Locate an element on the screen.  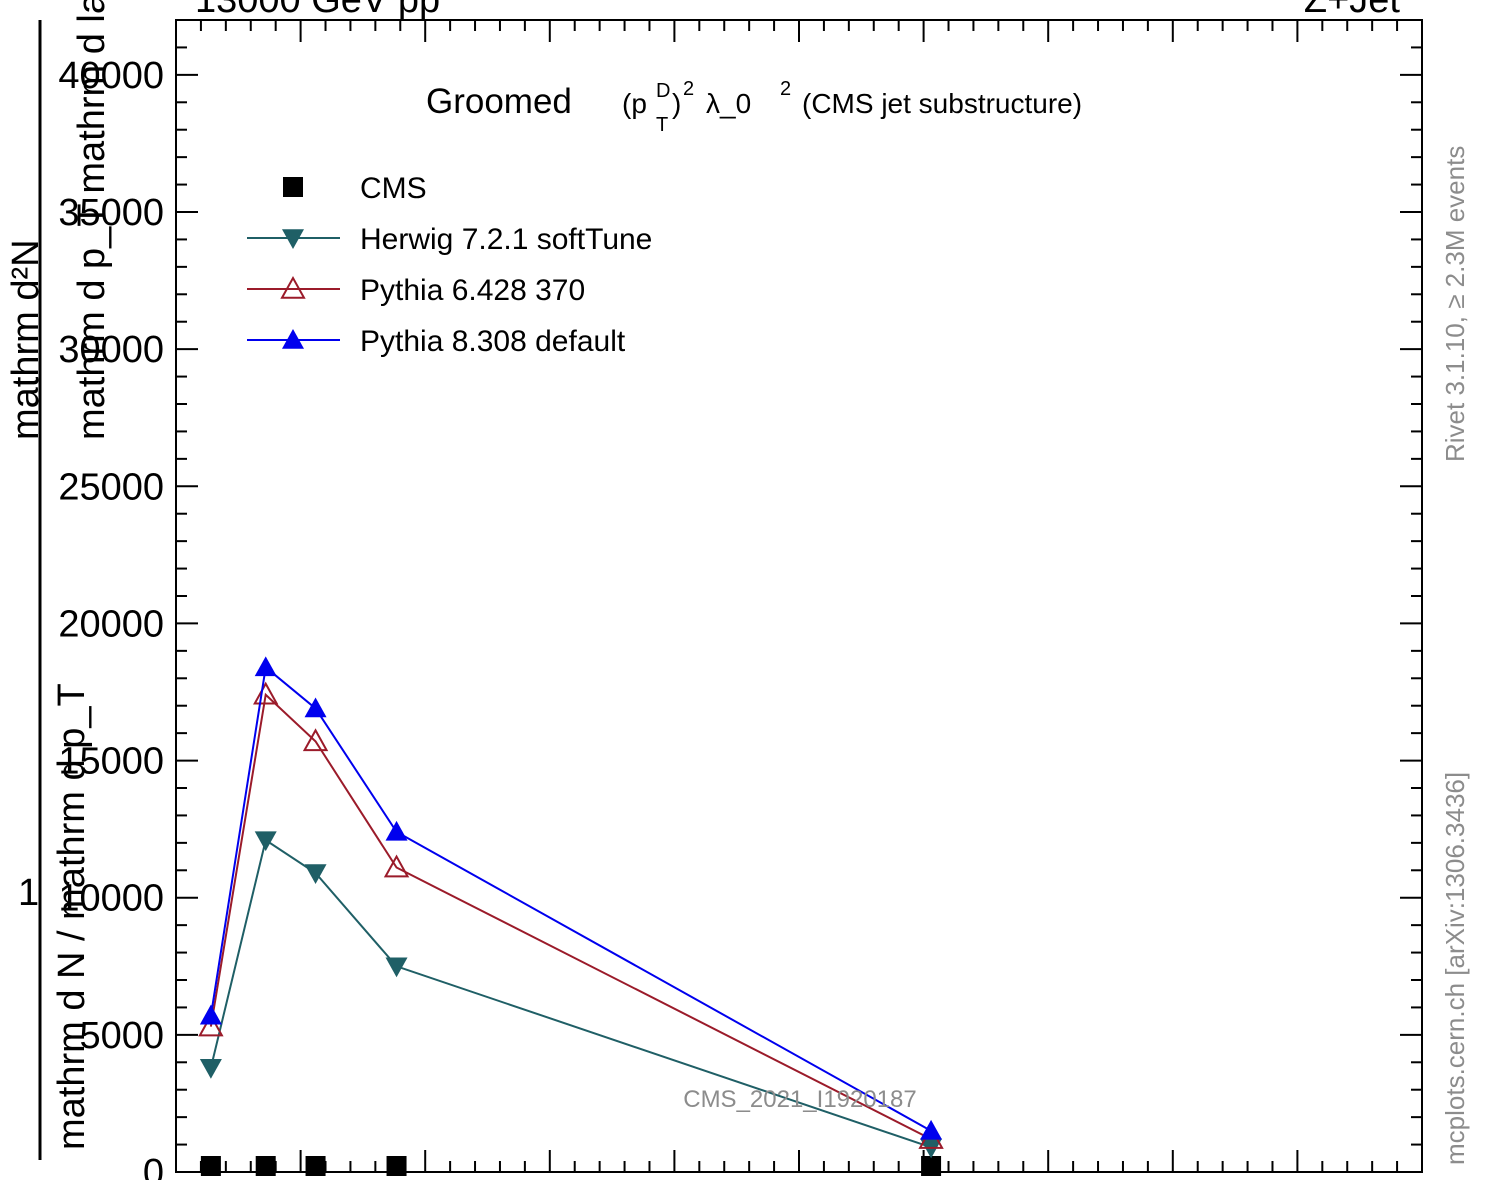
legend-label: CMS is located at coordinates (393, 188).